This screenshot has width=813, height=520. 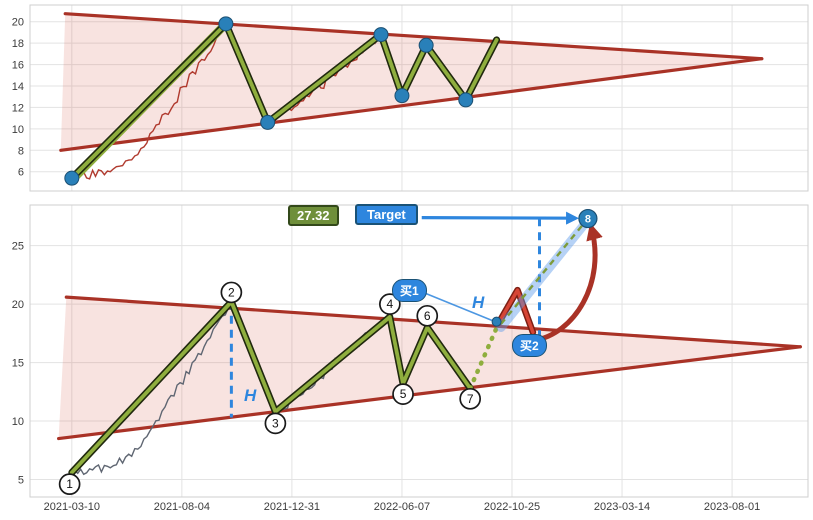 I want to click on zigzag-projection-dotted, so click(x=484, y=355).